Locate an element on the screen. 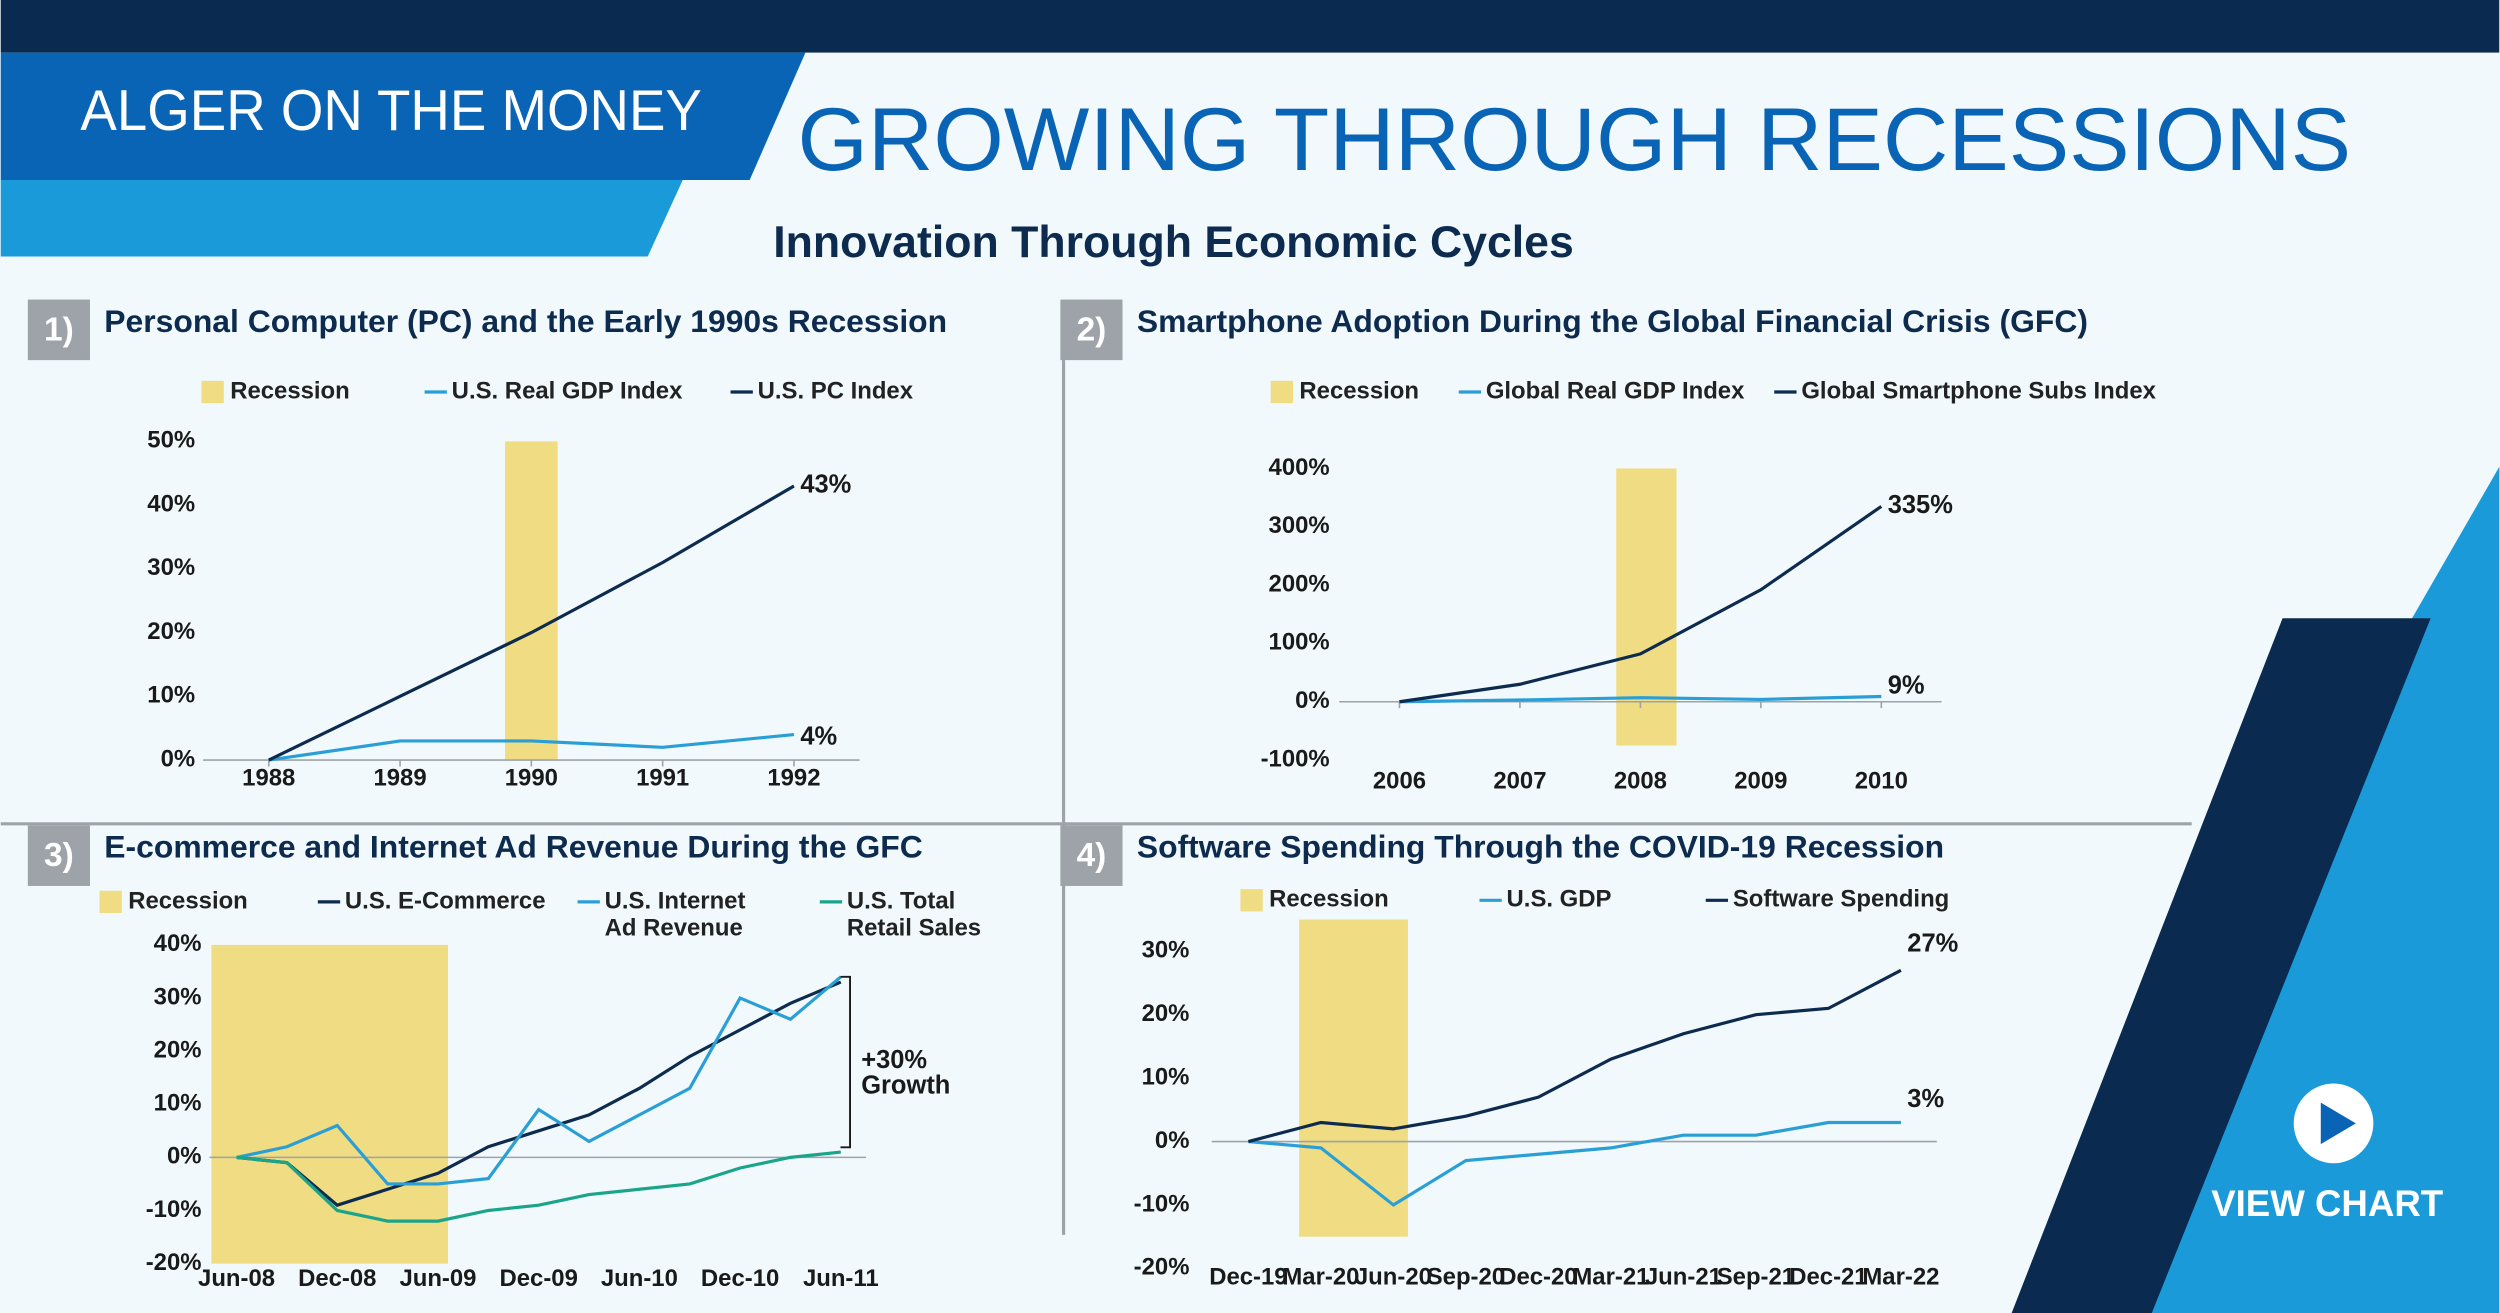 The height and width of the screenshot is (1313, 2500). top-bar is located at coordinates (1250, 26).